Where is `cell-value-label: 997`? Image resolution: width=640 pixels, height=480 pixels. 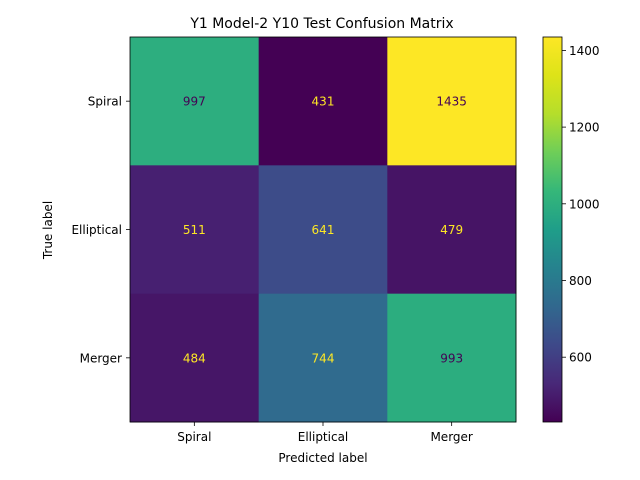
cell-value-label: 997 is located at coordinates (194, 102).